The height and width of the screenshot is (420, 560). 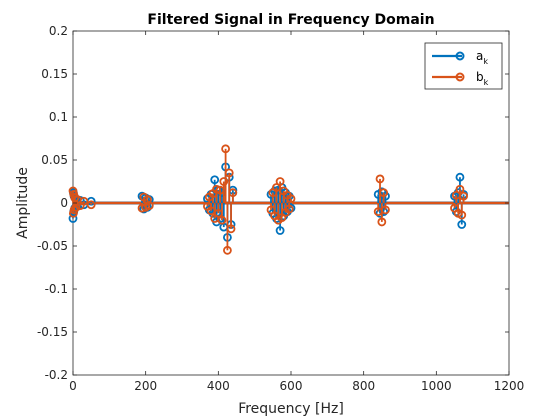 I want to click on x-tick-label: 0, so click(x=73, y=386).